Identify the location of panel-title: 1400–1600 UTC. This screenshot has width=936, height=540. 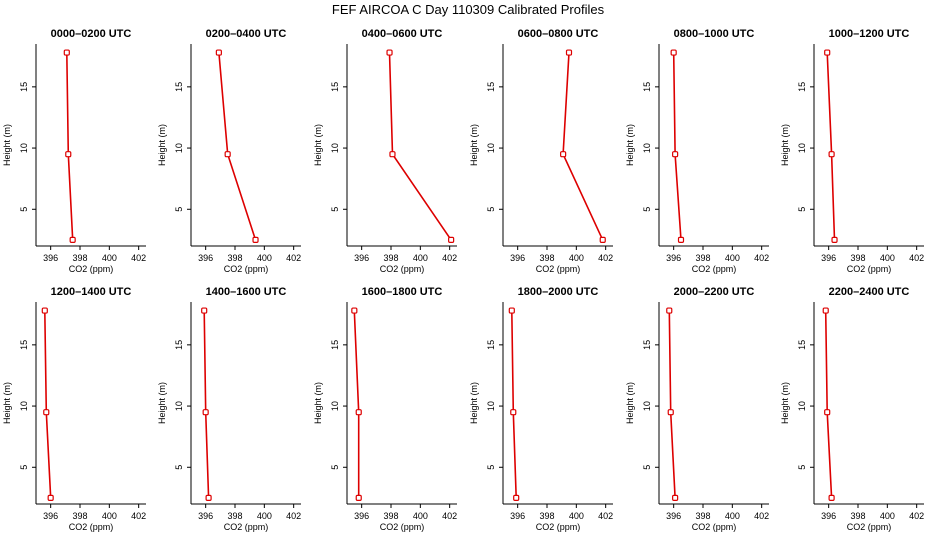
(246, 292).